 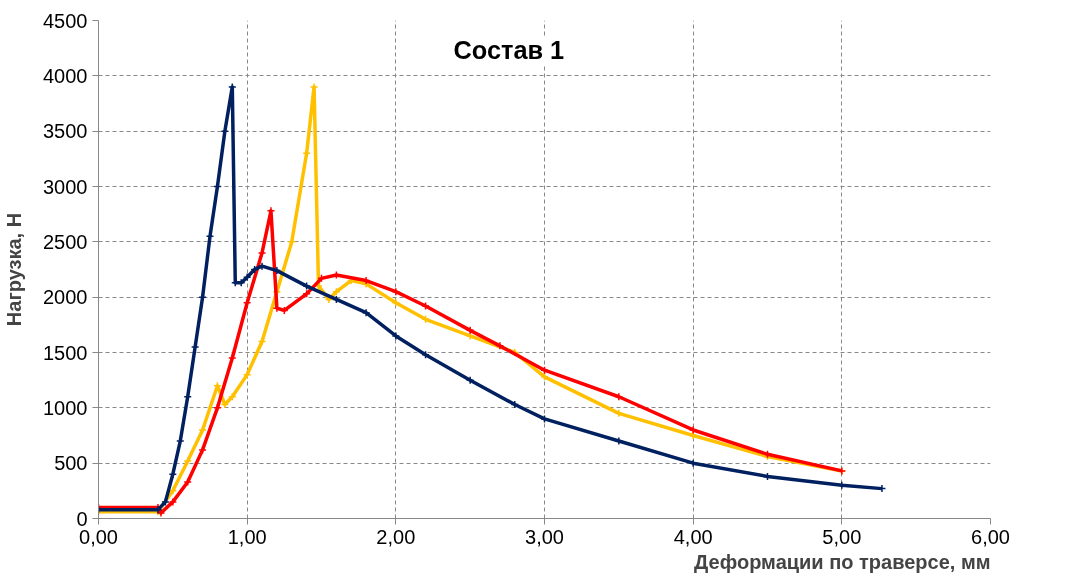 I want to click on y-tick-label: 2000, so click(x=65, y=297).